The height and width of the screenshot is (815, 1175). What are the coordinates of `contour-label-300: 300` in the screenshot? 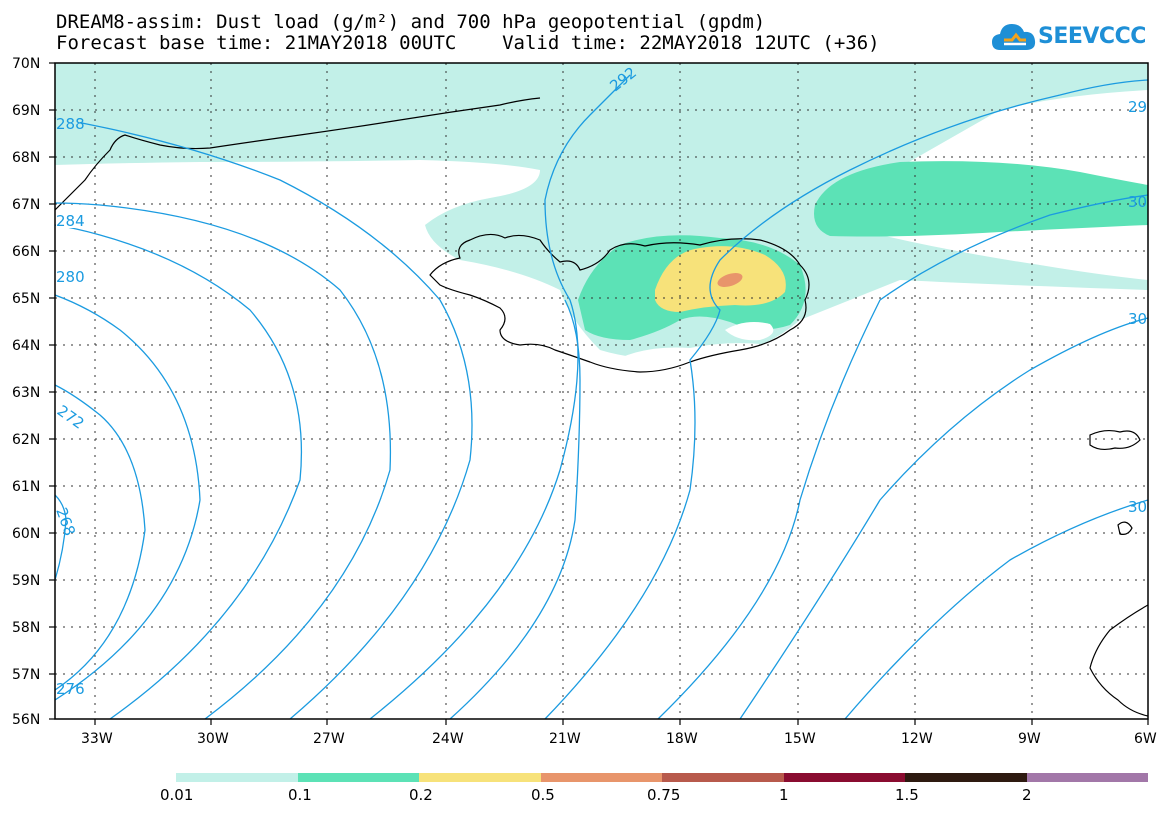 It's located at (1142, 202).